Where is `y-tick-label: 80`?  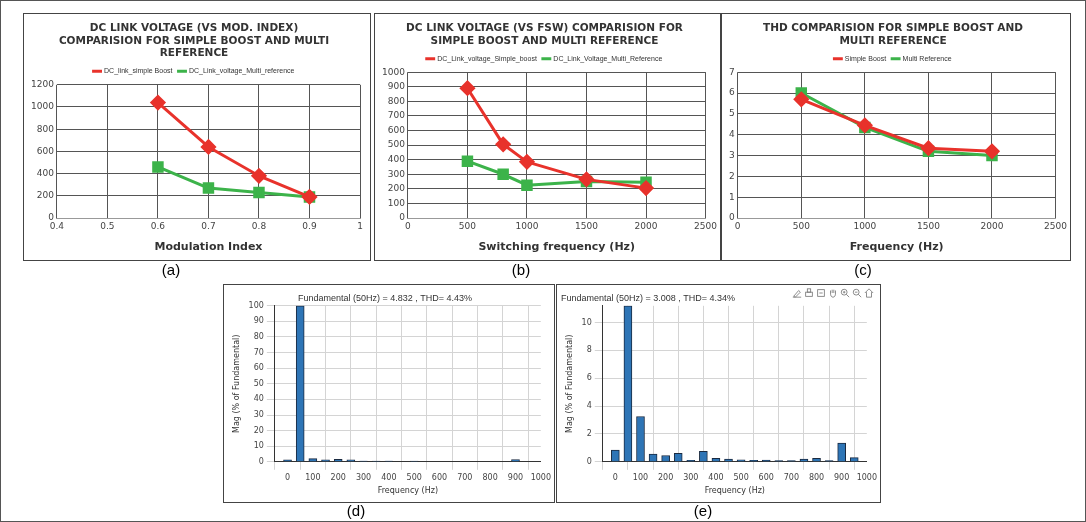
y-tick-label: 80 is located at coordinates (258, 337).